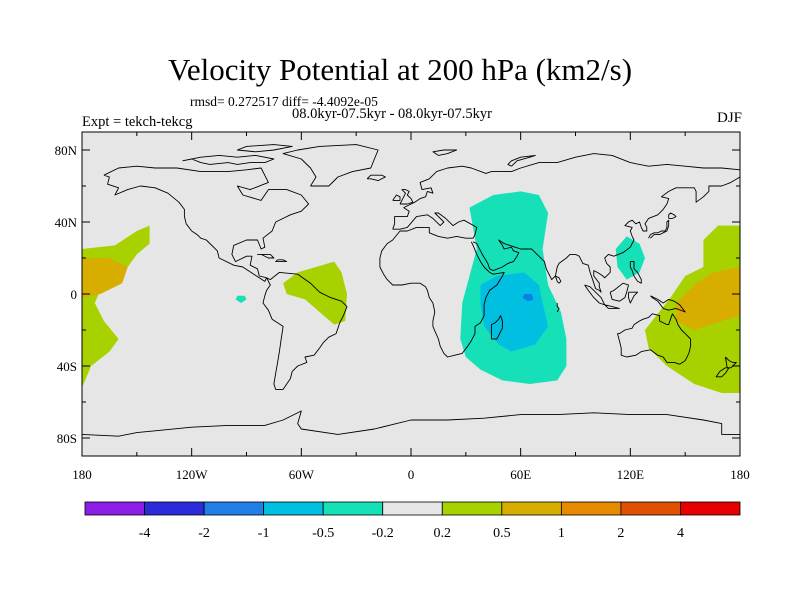  Describe the element at coordinates (443, 533) in the screenshot. I see `colorbar-label-5: 0.2` at that location.